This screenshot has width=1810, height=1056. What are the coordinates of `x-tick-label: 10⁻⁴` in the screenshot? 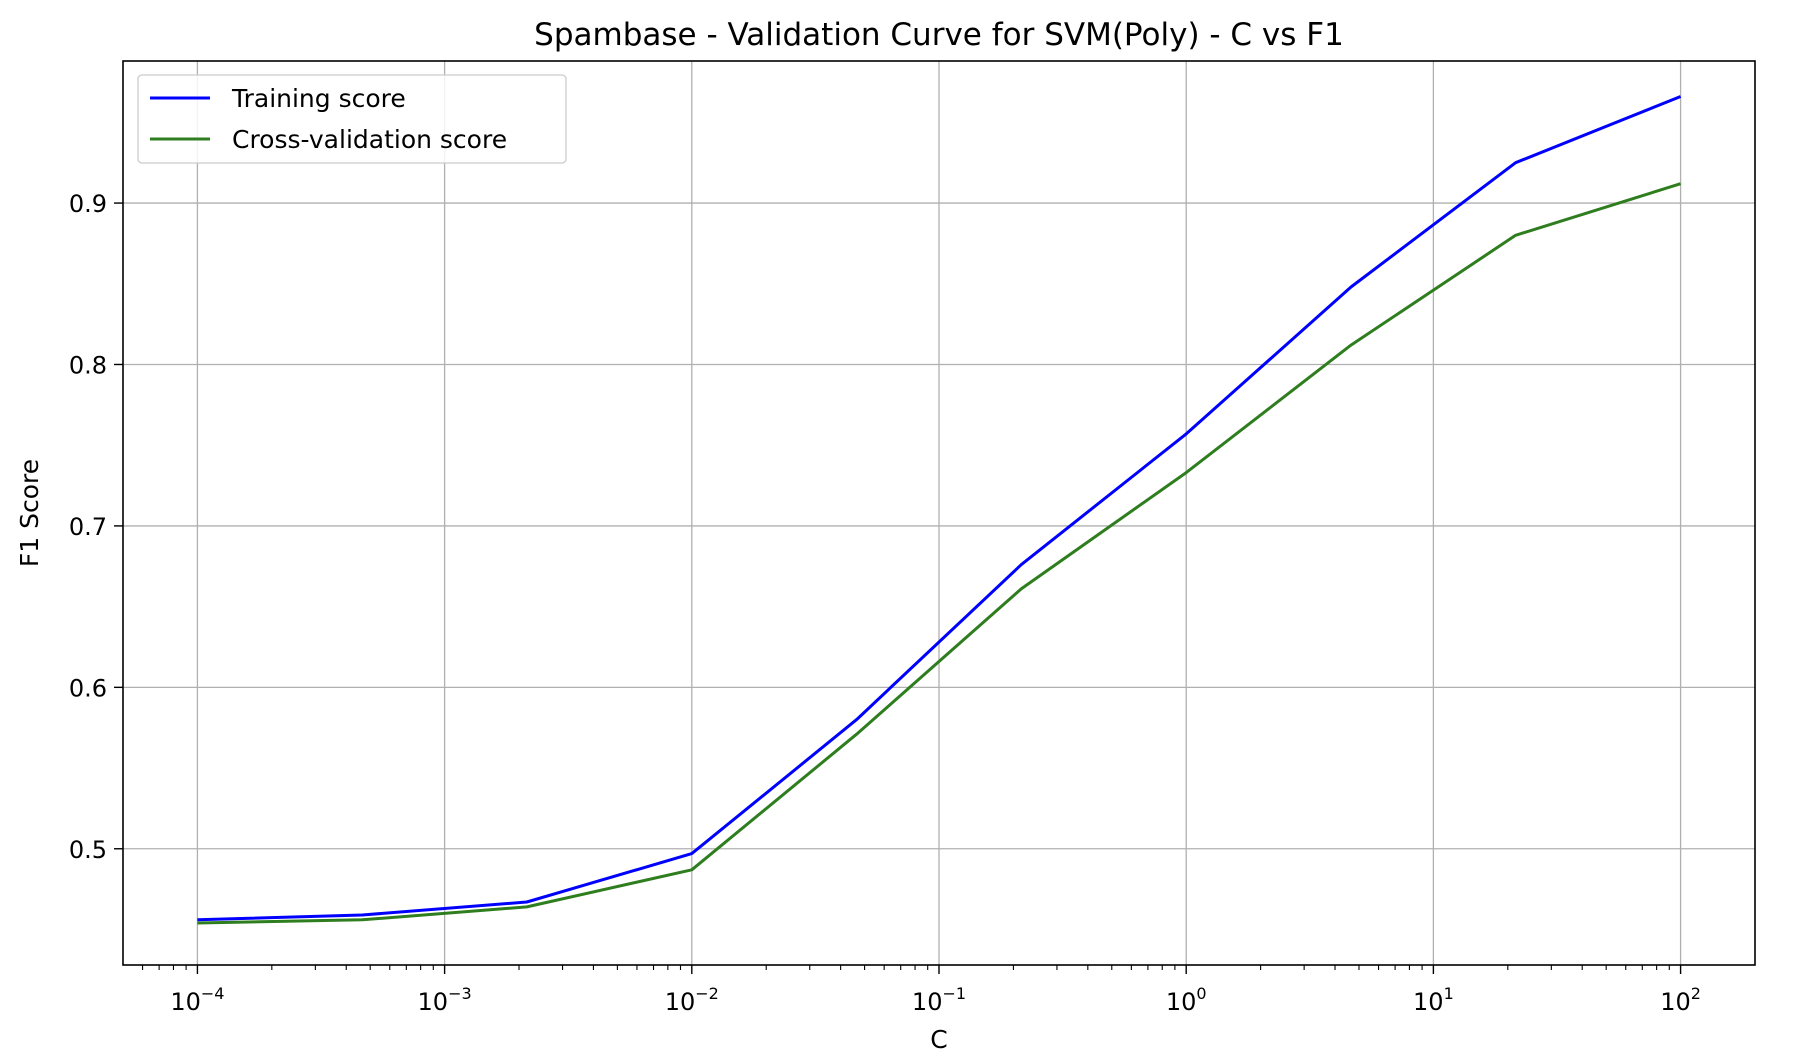 It's located at (197, 1000).